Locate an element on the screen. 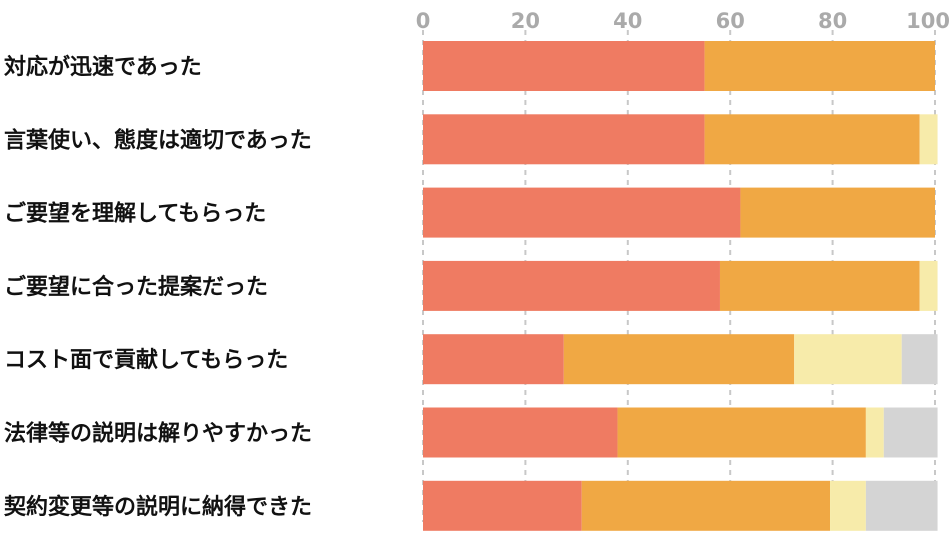 This screenshot has height=533, width=952. category-label: 契約変更等の説明に納得できた is located at coordinates (157, 507).